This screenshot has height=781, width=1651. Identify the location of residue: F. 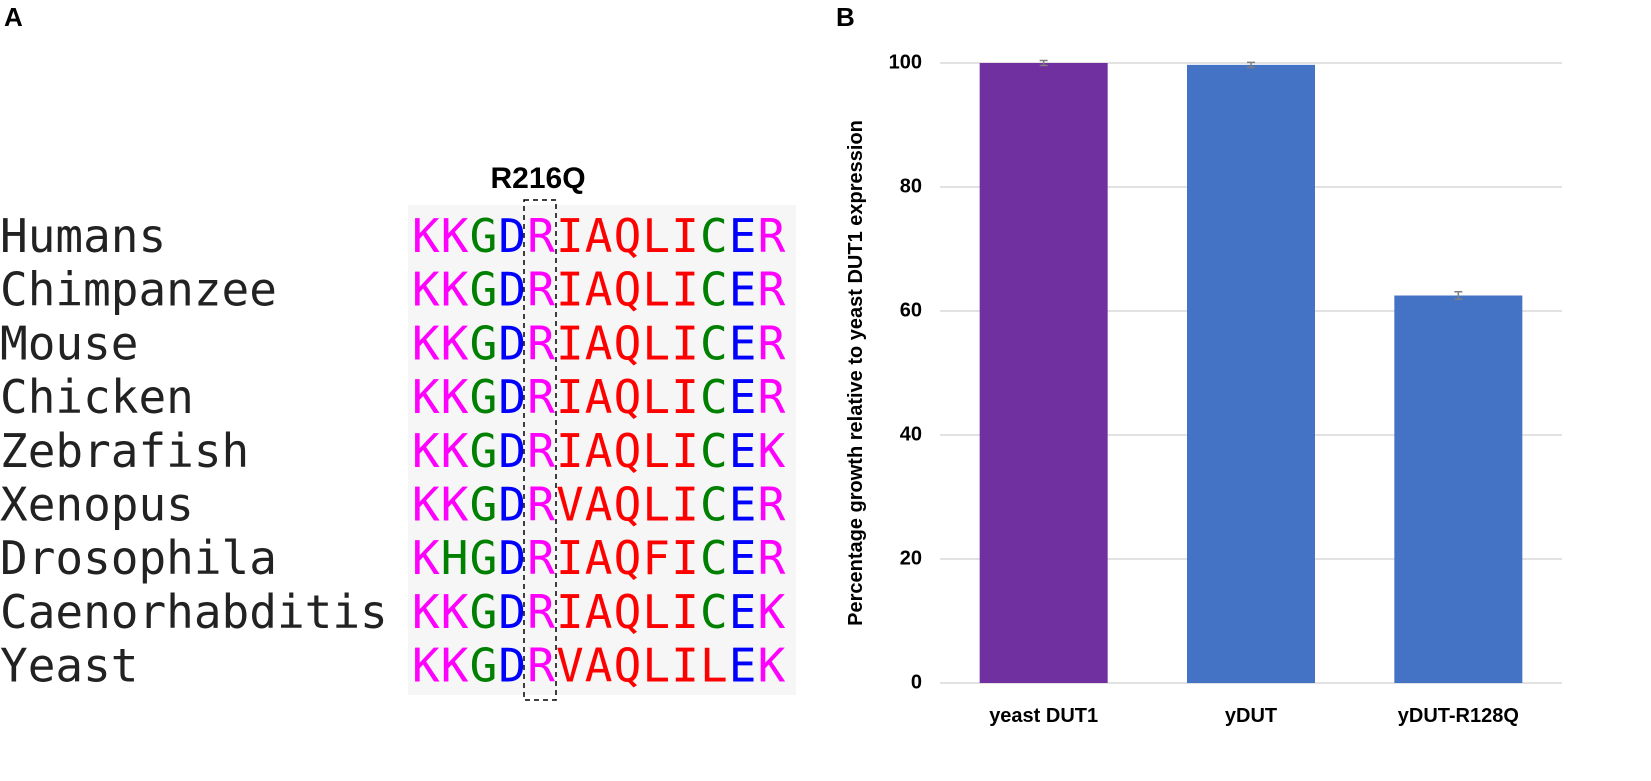
(656, 558).